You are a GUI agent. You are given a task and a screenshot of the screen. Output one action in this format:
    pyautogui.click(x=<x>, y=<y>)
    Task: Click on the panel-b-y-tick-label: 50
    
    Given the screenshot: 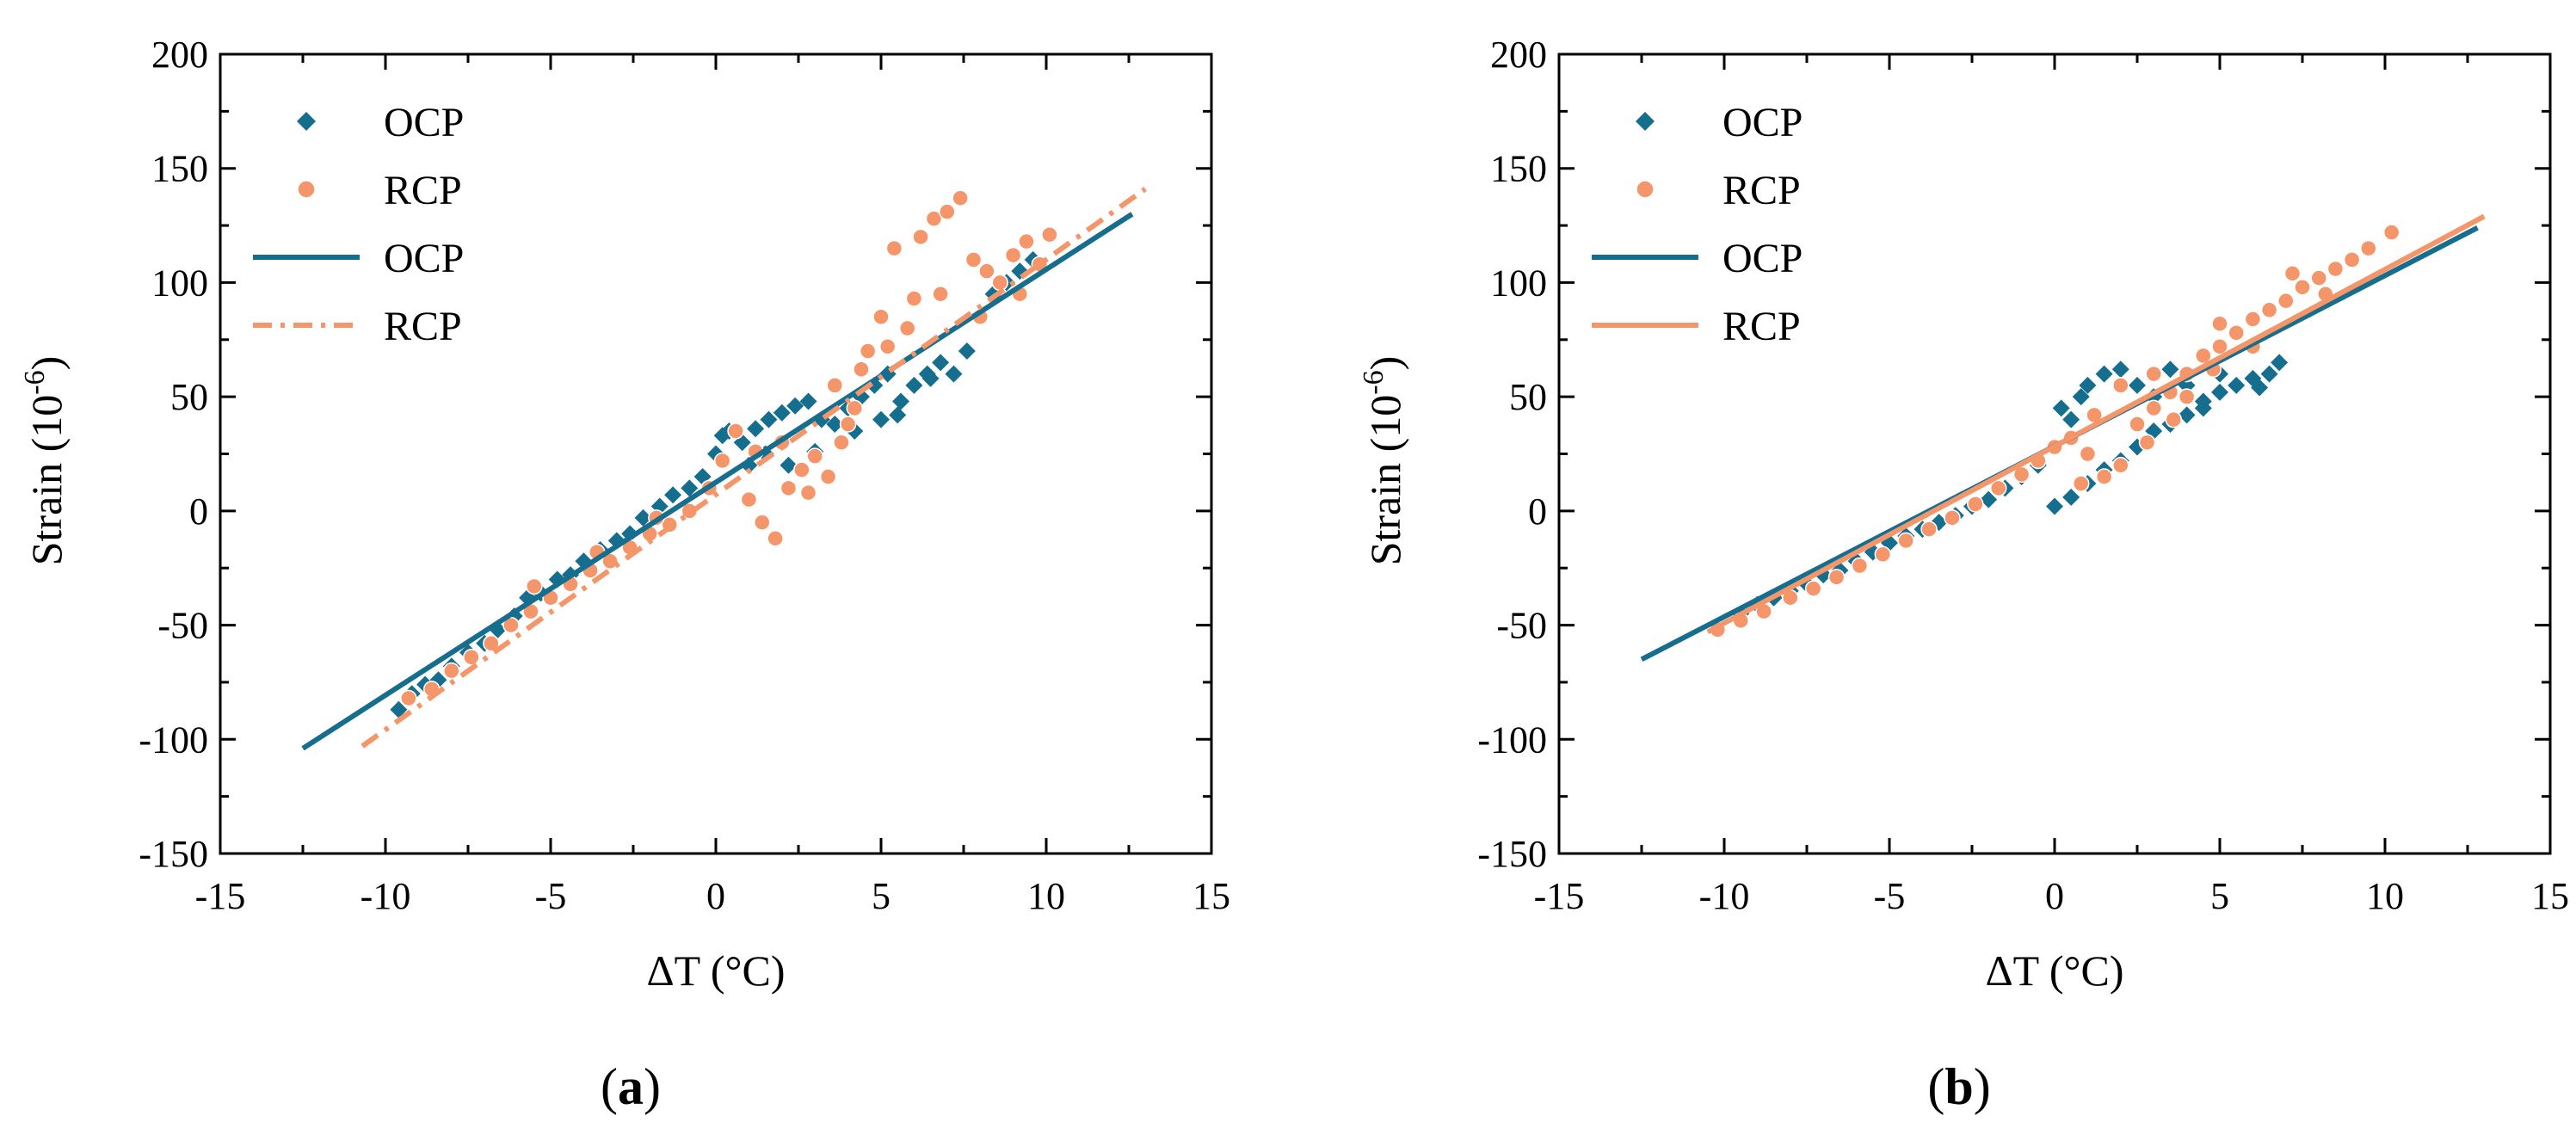 What is the action you would take?
    pyautogui.click(x=1528, y=397)
    